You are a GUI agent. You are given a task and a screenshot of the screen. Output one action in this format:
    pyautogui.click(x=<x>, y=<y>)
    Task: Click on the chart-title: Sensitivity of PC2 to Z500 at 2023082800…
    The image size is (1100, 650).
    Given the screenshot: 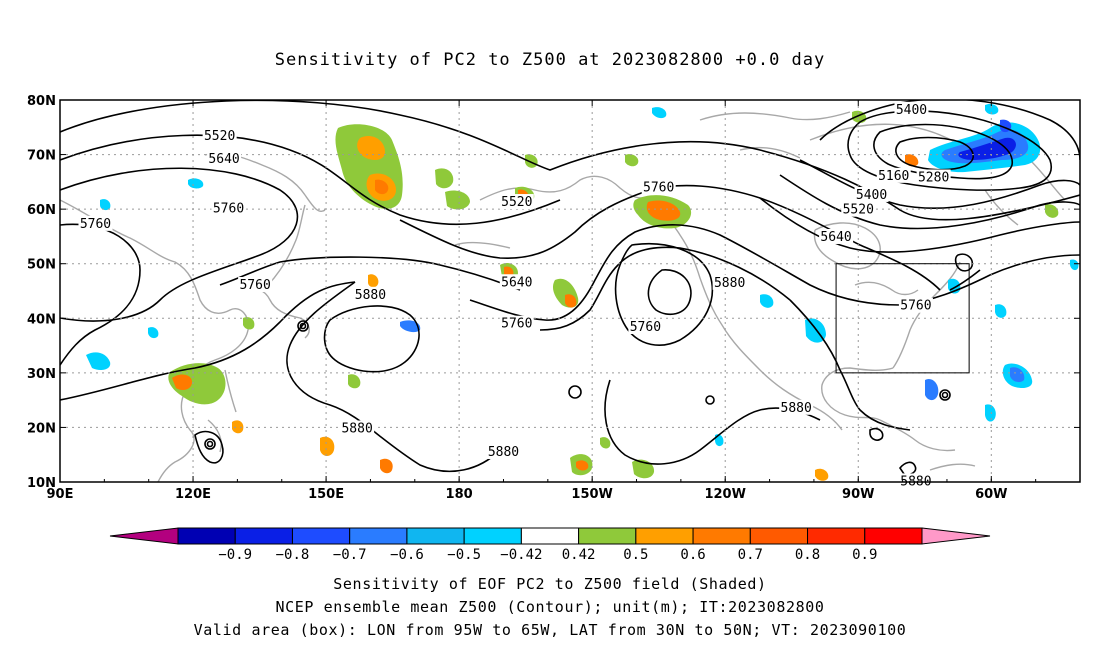 What is the action you would take?
    pyautogui.click(x=550, y=60)
    